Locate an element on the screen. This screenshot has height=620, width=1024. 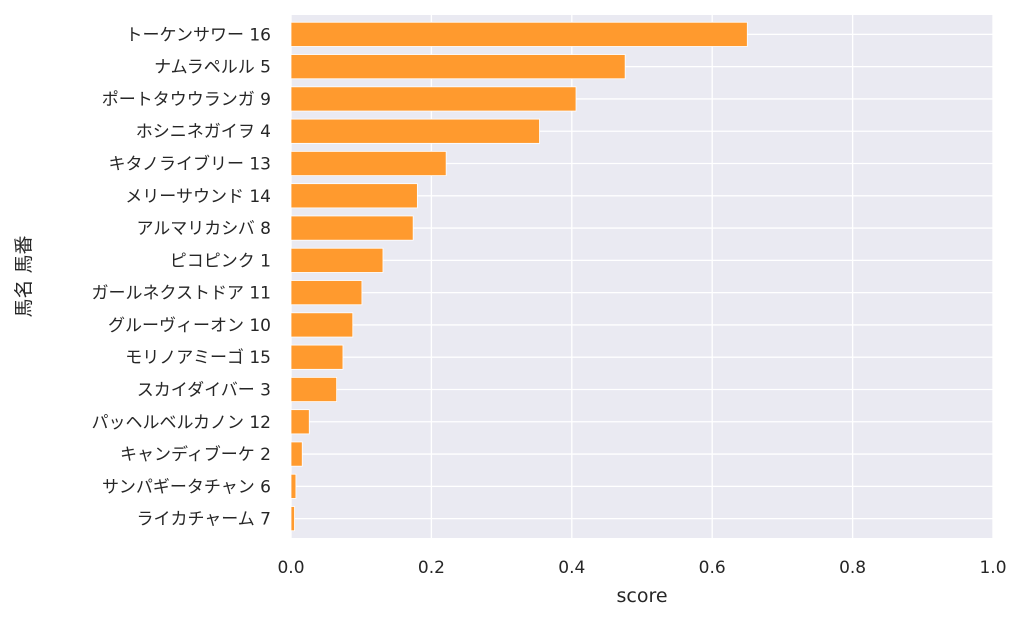
y-tick-label: サンパギータチャン 6 is located at coordinates (186, 487).